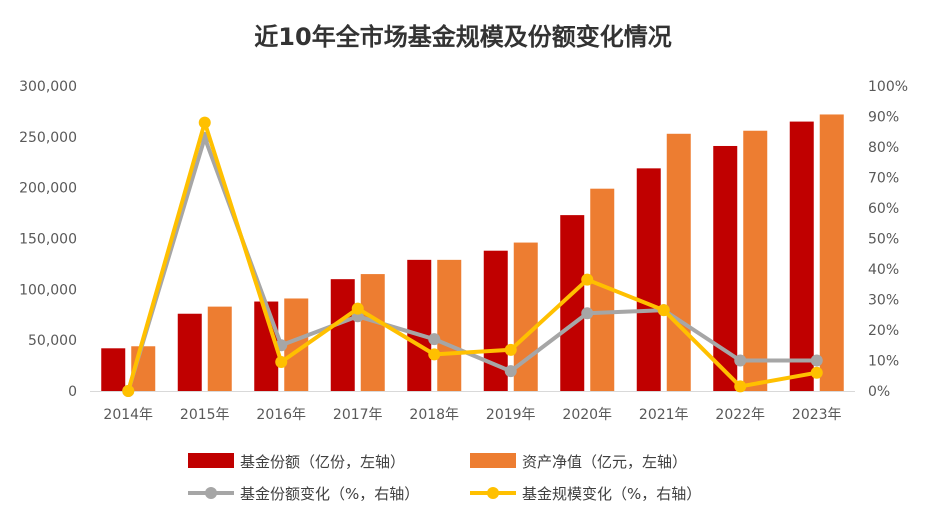  Describe the element at coordinates (205, 415) in the screenshot. I see `x-tick-label: 2015年` at that location.